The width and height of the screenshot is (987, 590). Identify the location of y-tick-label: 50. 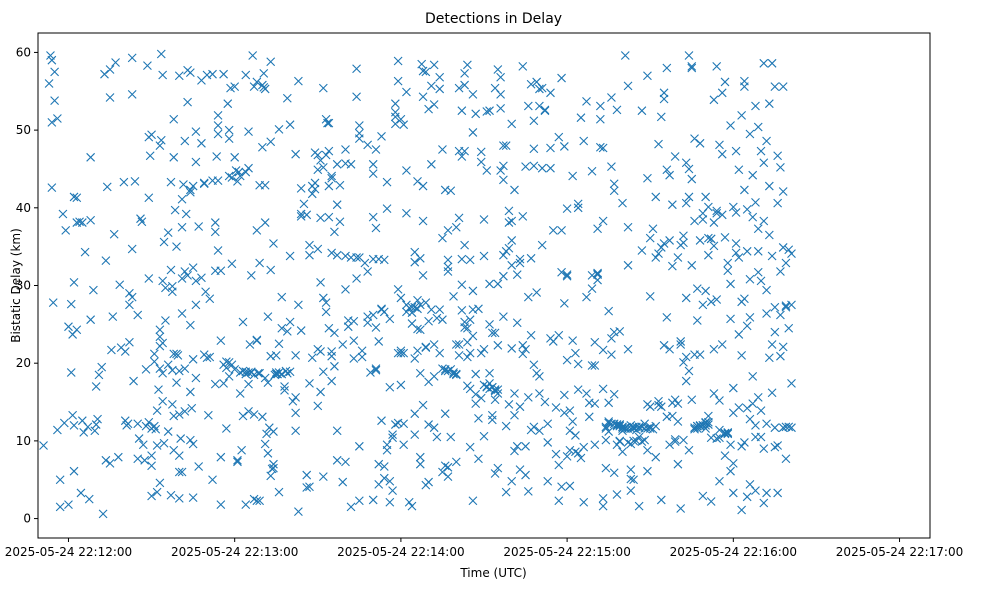
(23, 130).